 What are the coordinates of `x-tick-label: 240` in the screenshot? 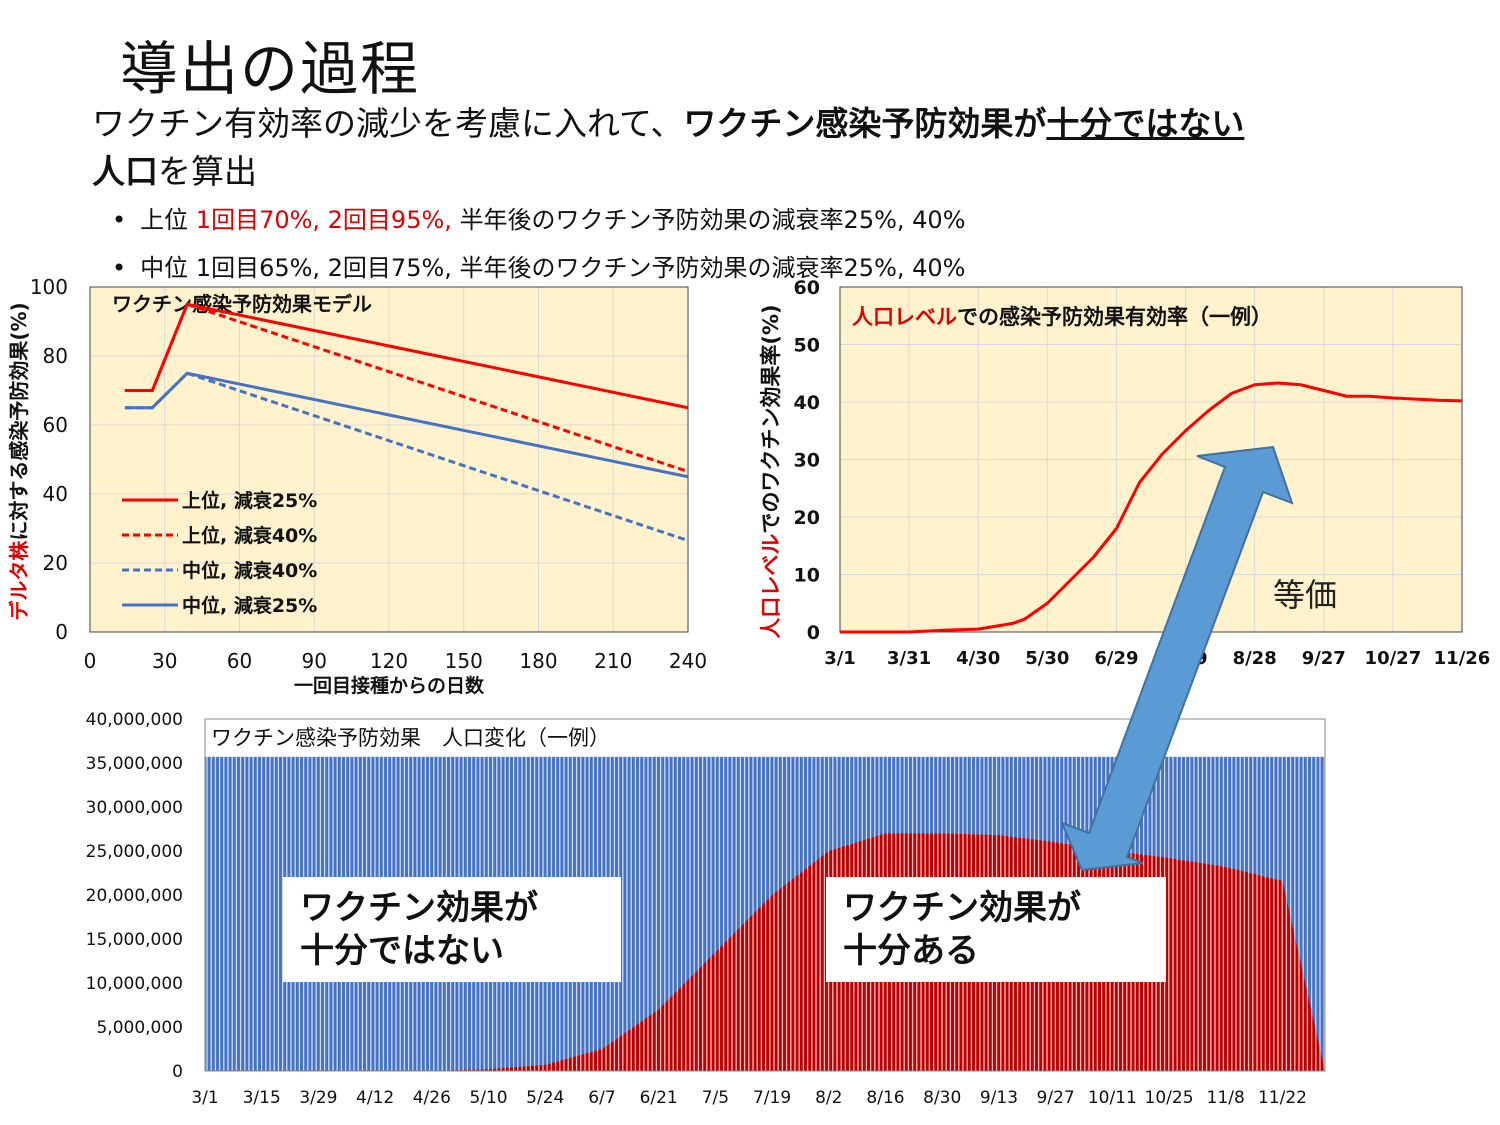 It's located at (688, 661).